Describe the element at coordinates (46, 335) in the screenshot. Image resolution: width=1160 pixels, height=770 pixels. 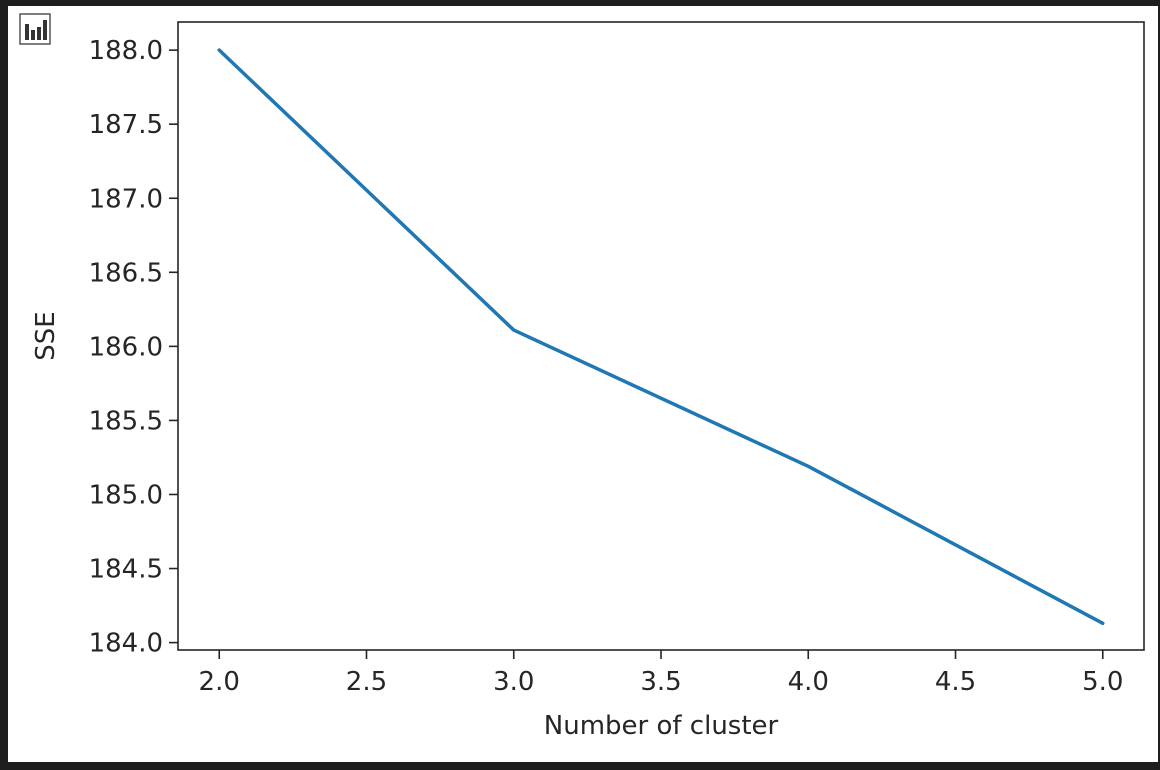
I see `y-axis-label: SSE` at that location.